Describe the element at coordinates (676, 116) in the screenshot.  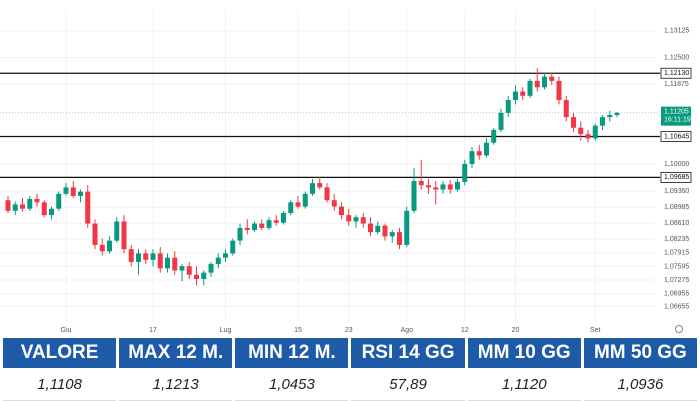
I see `last-price-box` at that location.